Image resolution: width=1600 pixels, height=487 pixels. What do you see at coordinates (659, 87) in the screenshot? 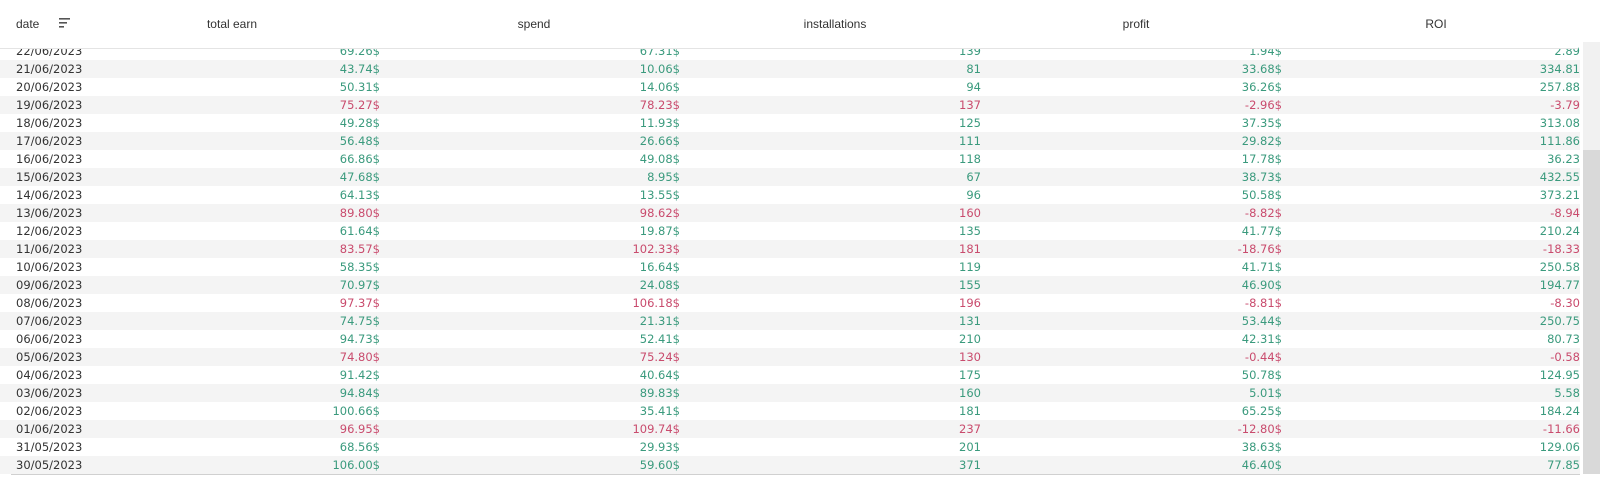
I see `cell-spend: 14.06$` at bounding box center [659, 87].